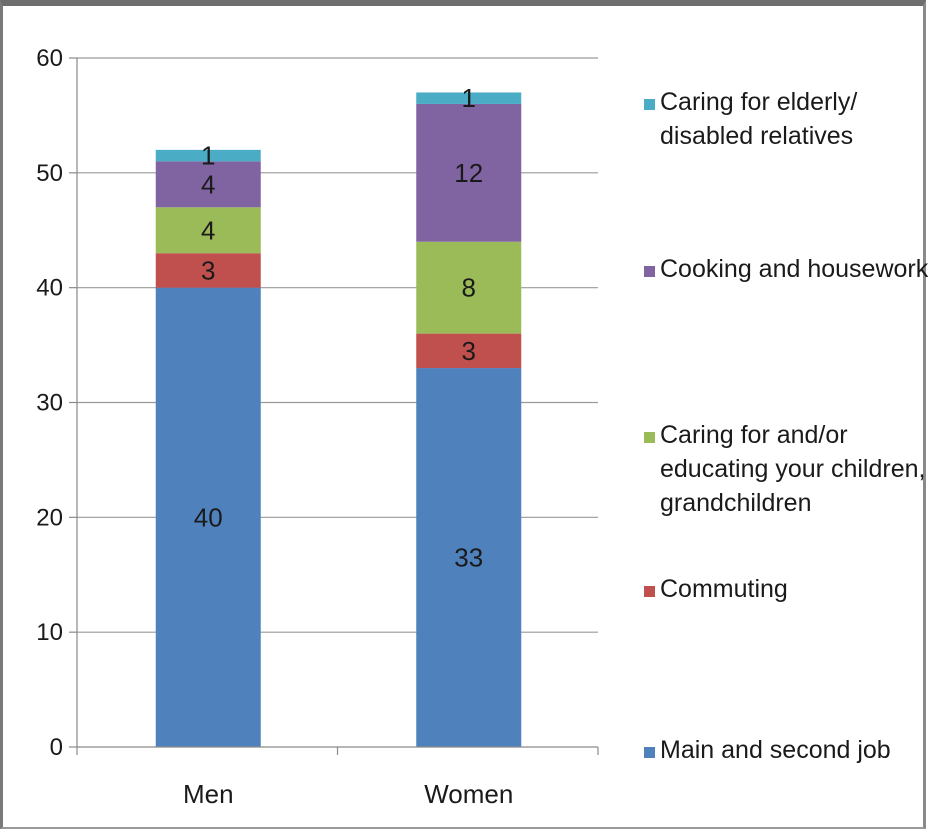 This screenshot has height=837, width=934. What do you see at coordinates (724, 589) in the screenshot?
I see `legend-label: Commuting` at bounding box center [724, 589].